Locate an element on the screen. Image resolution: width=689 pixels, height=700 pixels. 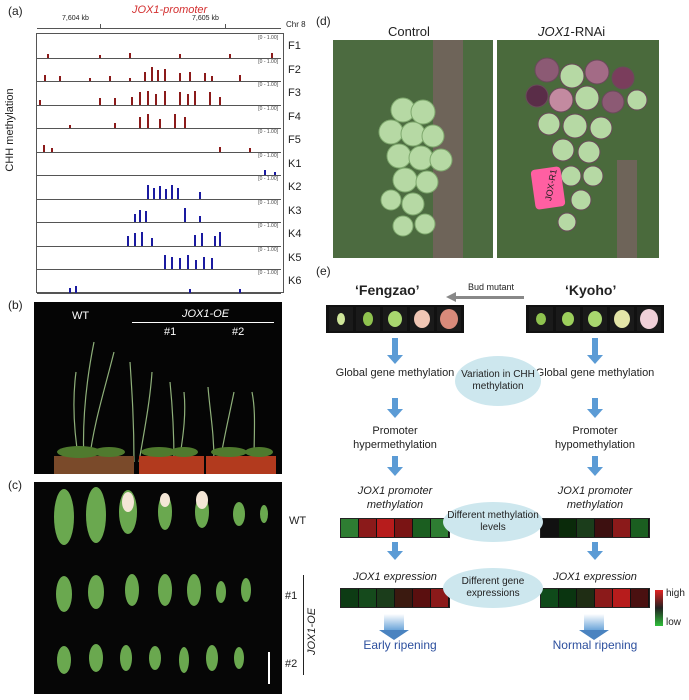
track-k1: [0 - 1.00] is located at coordinates (159, 164).